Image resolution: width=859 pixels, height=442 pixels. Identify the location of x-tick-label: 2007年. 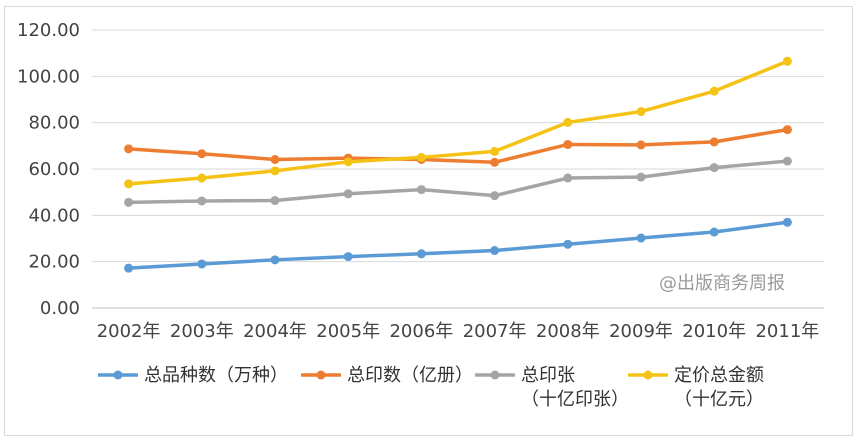
(495, 331).